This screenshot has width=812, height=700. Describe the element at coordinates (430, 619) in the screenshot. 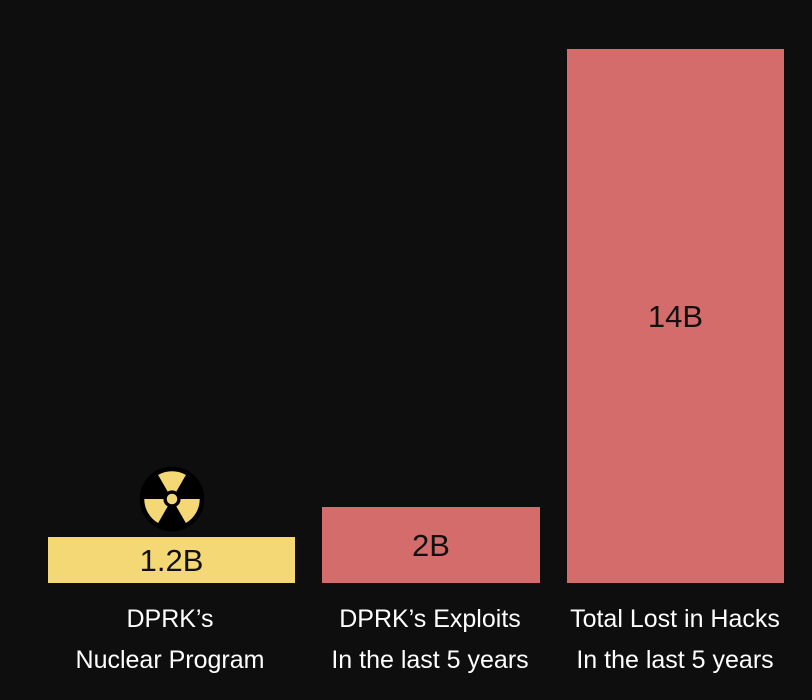

I see `category-label-line1: DPRK’s Exploits` at that location.